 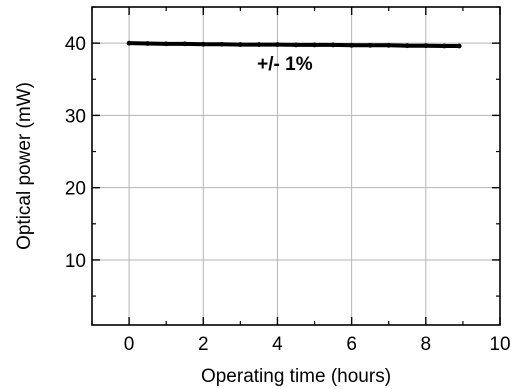 I want to click on y-tick-label: 30, so click(x=75, y=116).